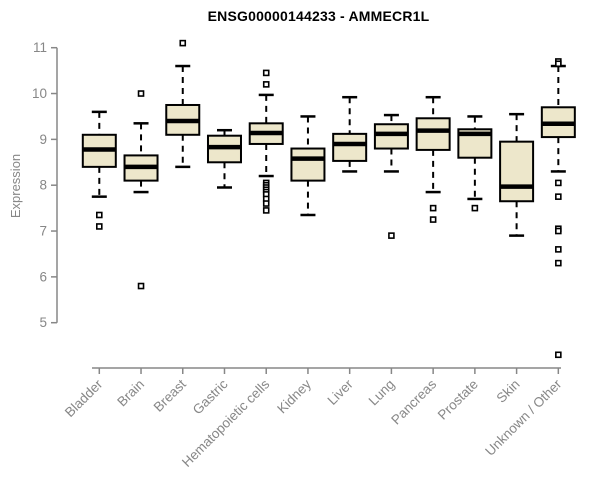 This screenshot has width=600, height=500. Describe the element at coordinates (43, 276) in the screenshot. I see `y-tick-label: 6` at that location.